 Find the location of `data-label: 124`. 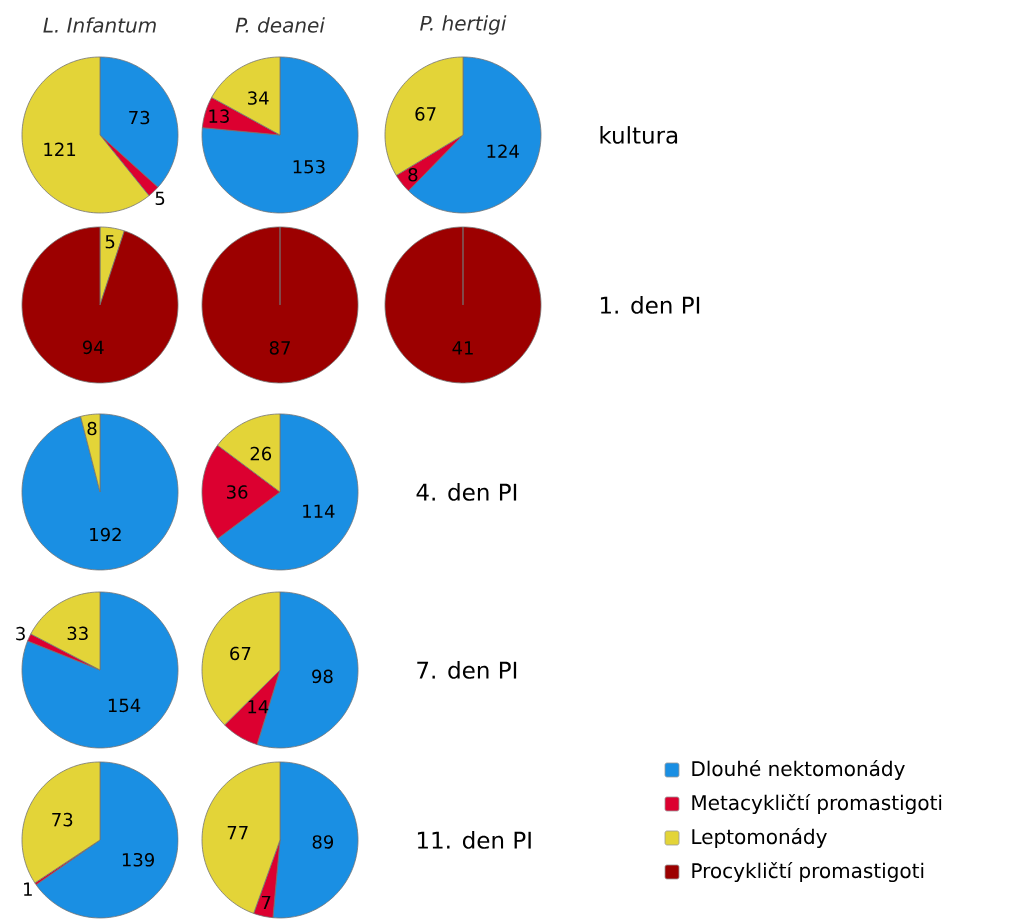

data-label: 124 is located at coordinates (503, 151).